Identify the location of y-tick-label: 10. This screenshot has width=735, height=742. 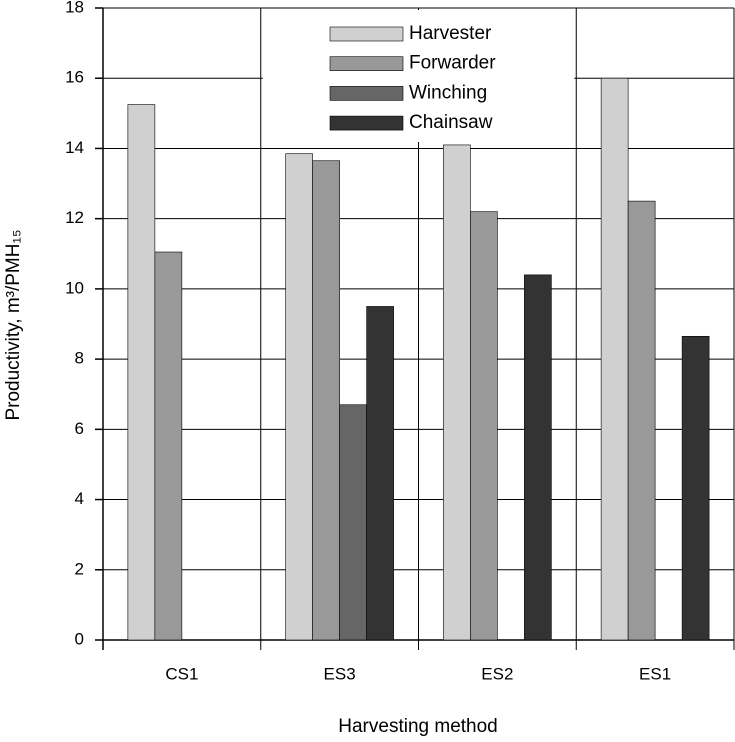
(74, 287).